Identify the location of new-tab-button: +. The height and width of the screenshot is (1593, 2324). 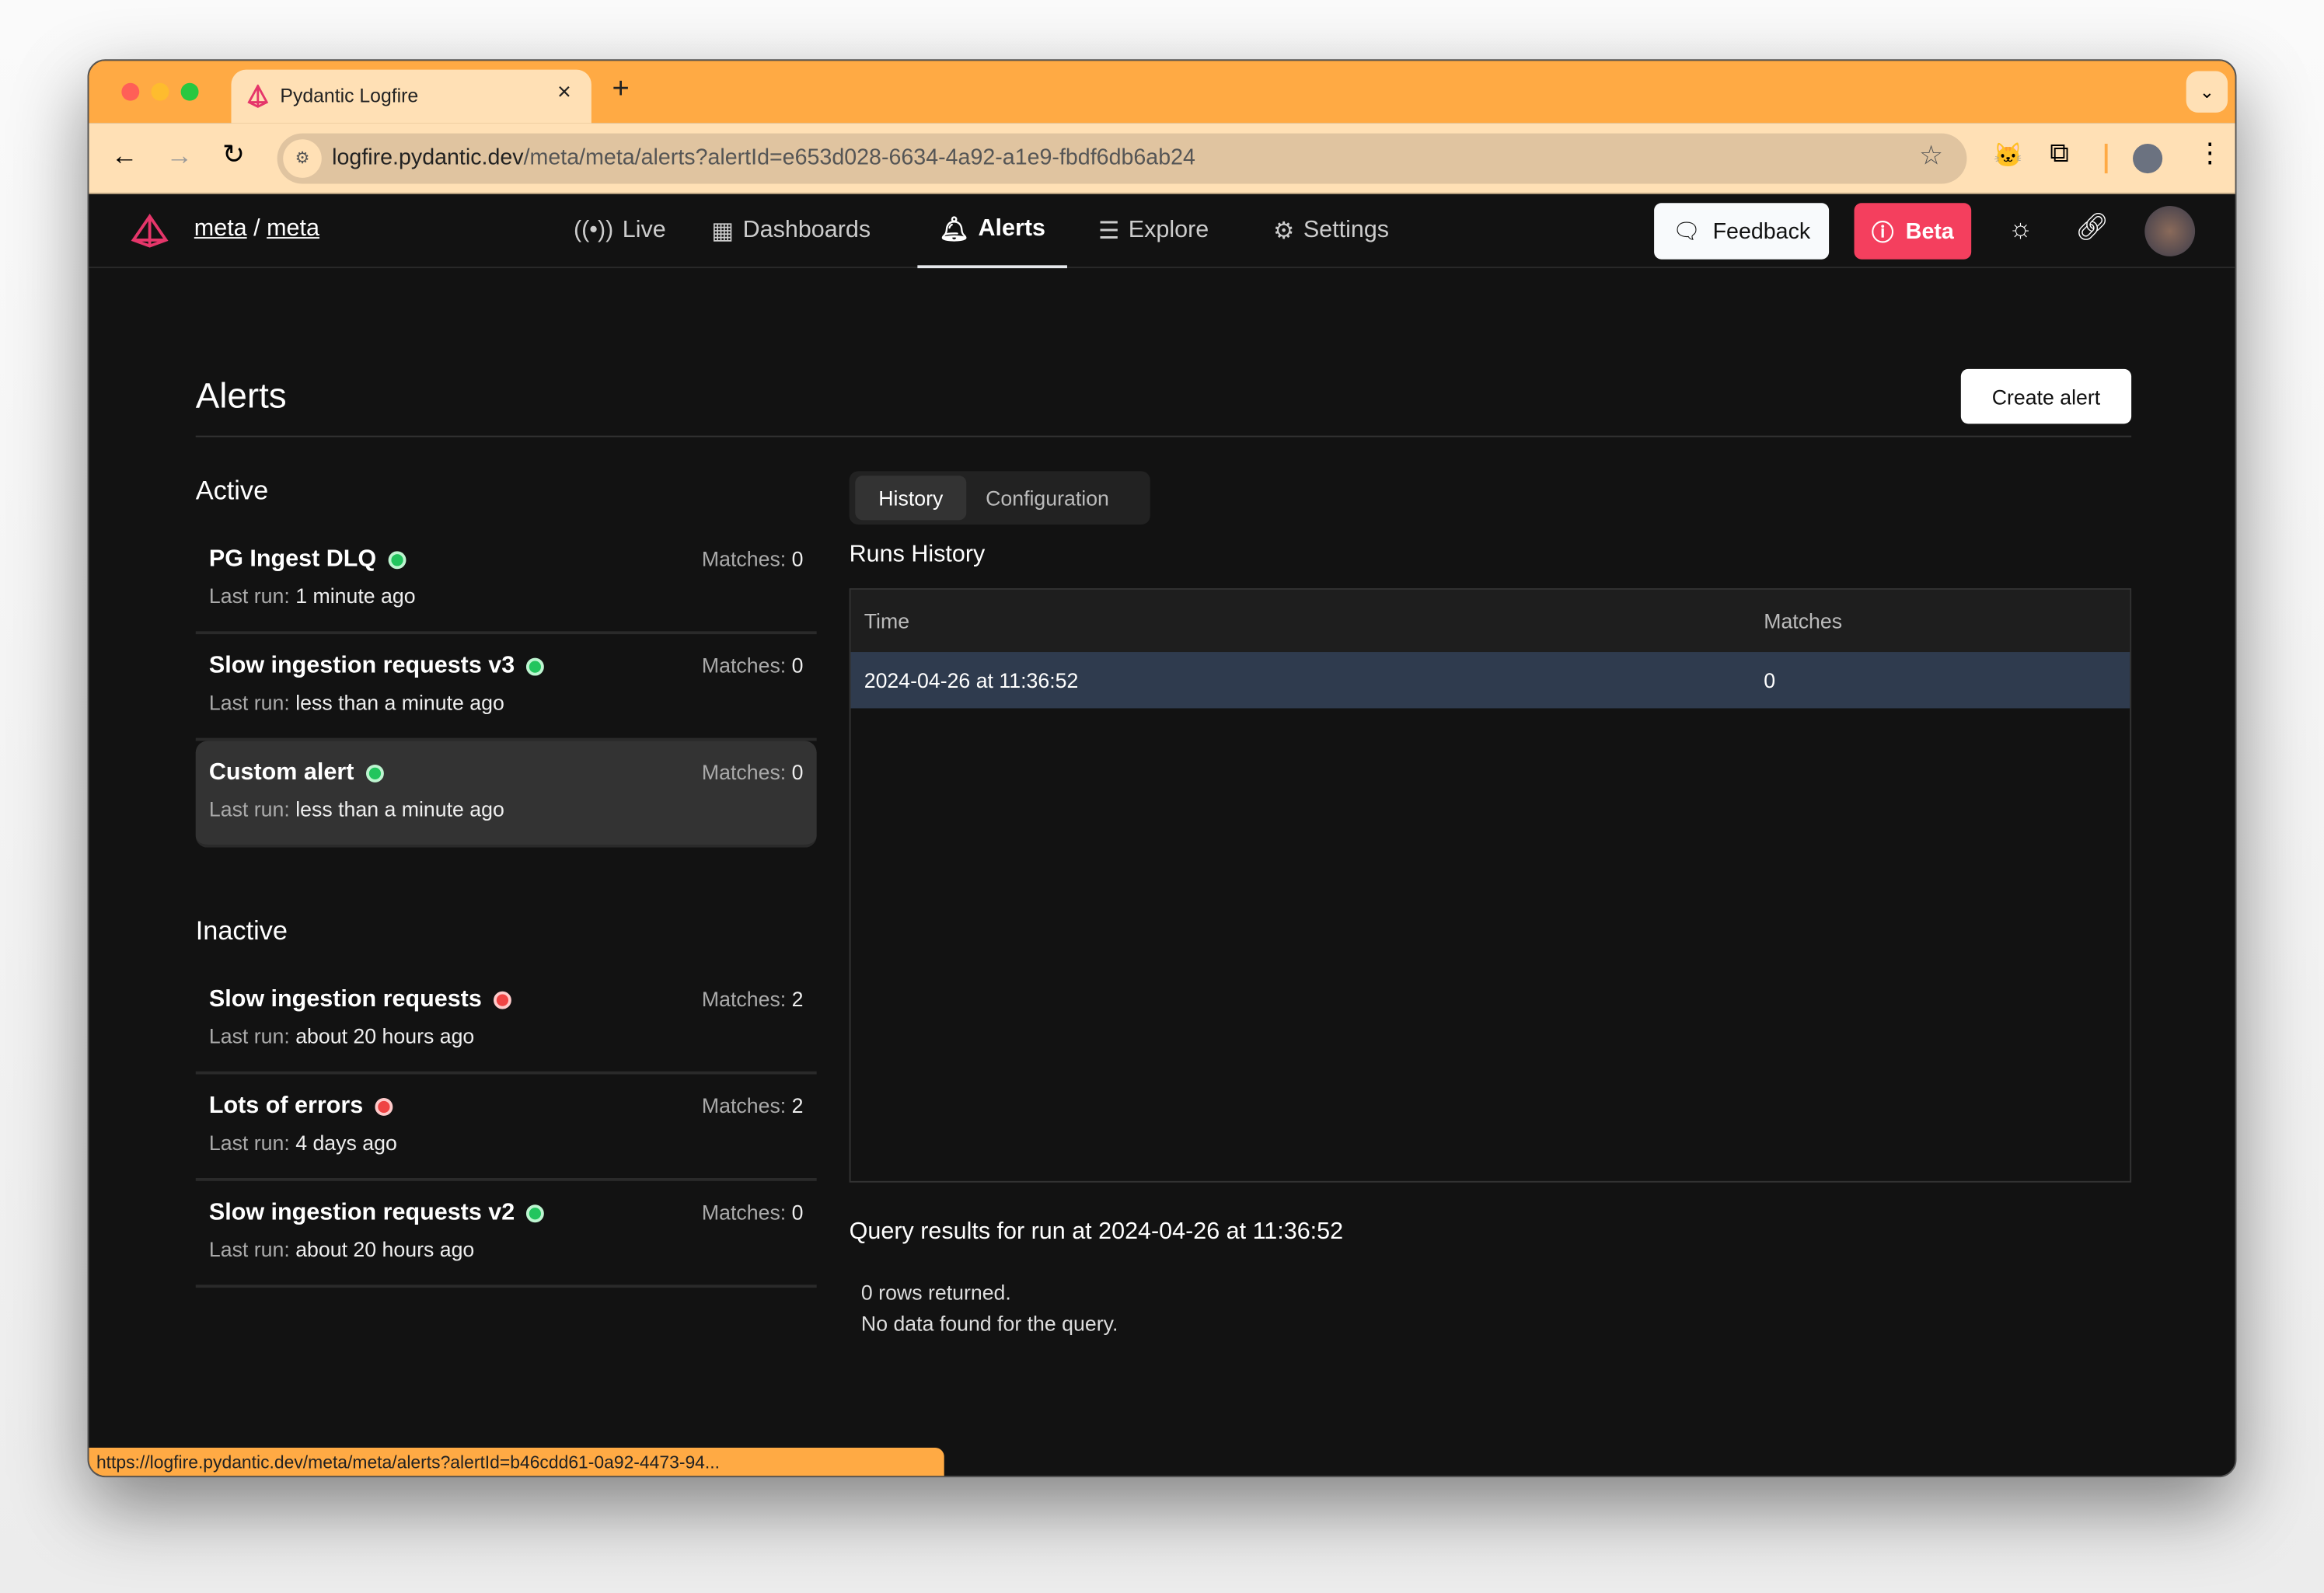
(621, 89).